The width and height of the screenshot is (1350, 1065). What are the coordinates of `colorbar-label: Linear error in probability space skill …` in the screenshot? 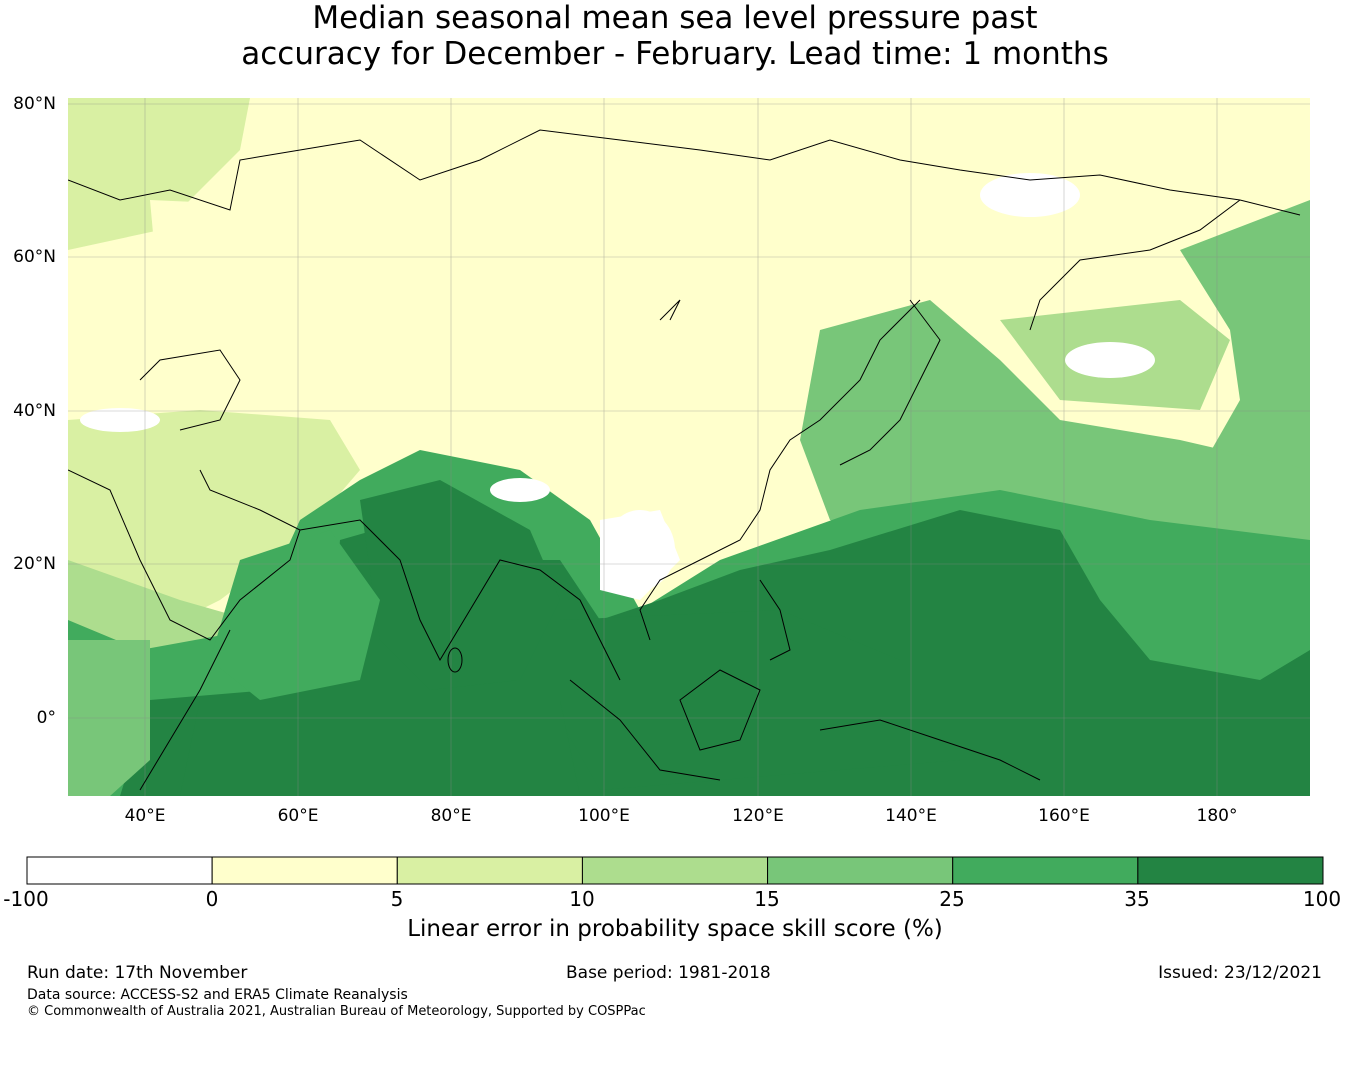 It's located at (675, 929).